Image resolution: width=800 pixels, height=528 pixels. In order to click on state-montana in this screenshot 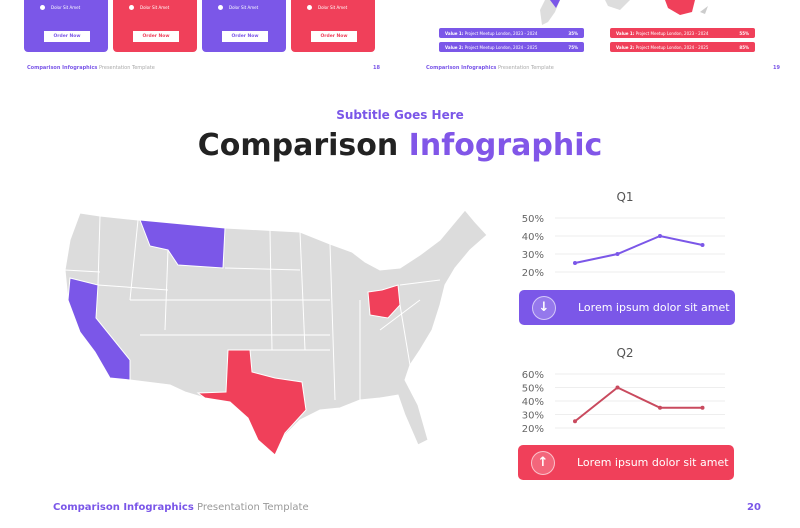, I will do `click(182, 244)`.